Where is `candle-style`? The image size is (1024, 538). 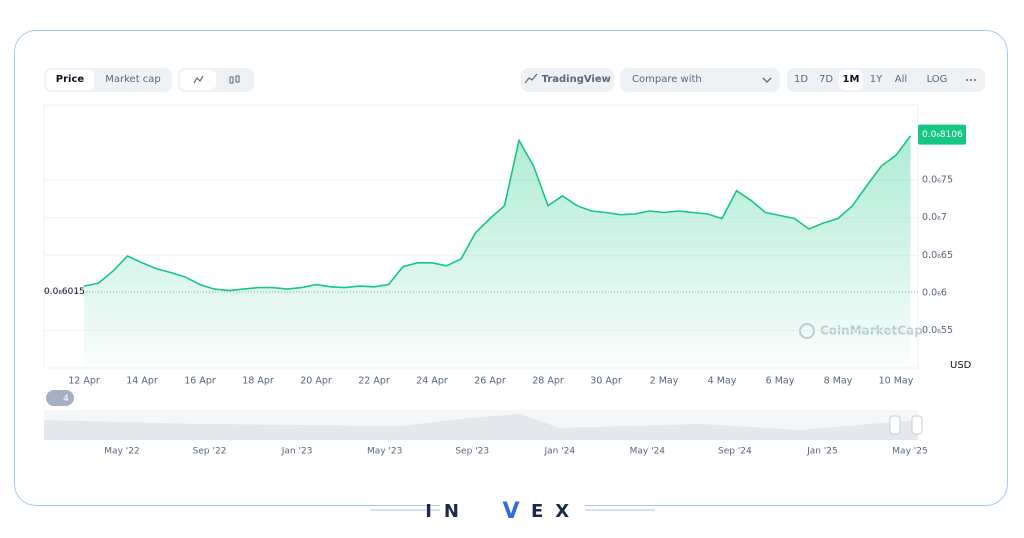
candle-style is located at coordinates (234, 80).